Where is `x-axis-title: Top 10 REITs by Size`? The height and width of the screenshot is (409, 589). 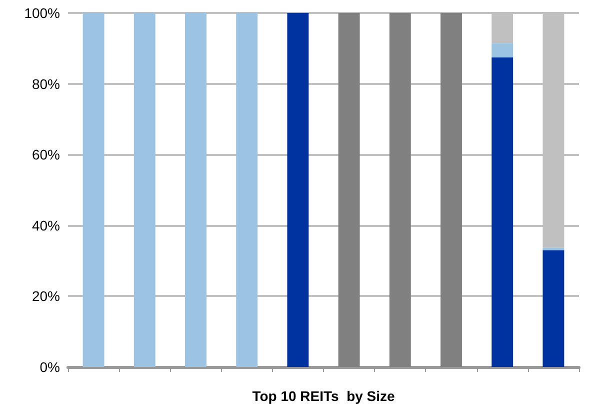
x-axis-title: Top 10 REITs by Size is located at coordinates (324, 396).